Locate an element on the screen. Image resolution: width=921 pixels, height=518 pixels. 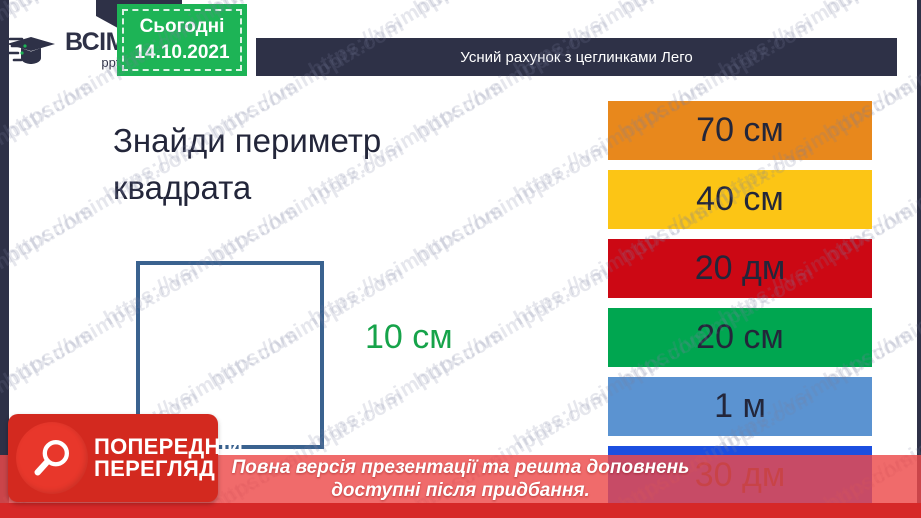
brand-logo: ВСІМ pptx is located at coordinates (69, 49).